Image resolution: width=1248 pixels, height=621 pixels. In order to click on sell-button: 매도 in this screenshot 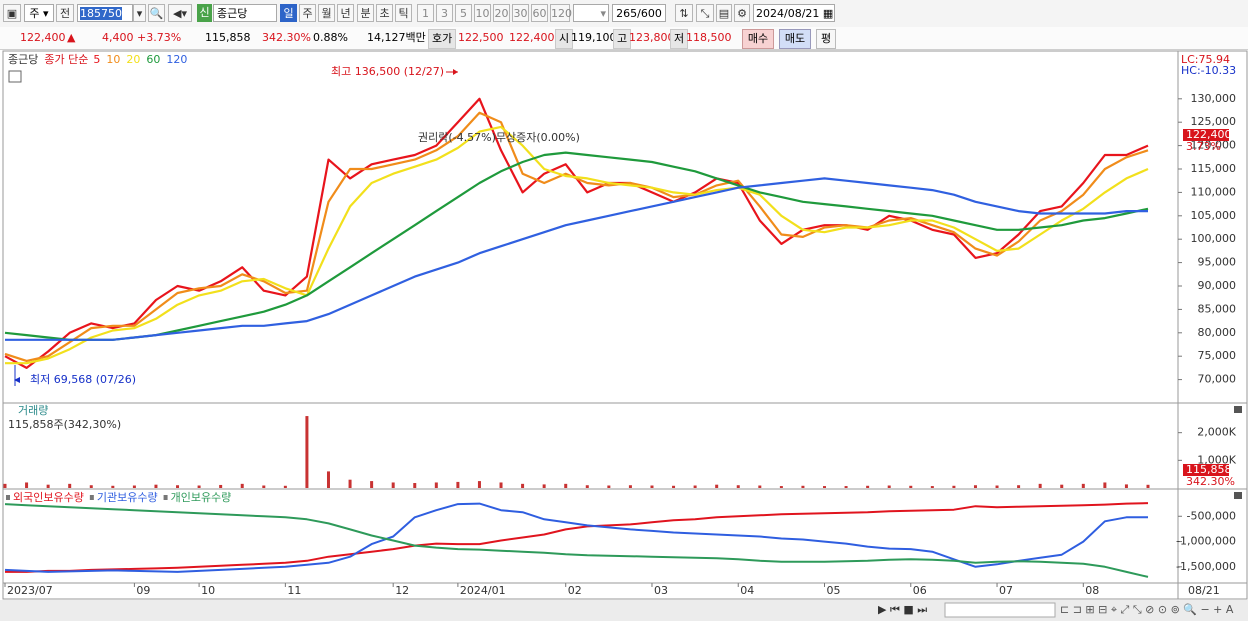, I will do `click(795, 39)`.